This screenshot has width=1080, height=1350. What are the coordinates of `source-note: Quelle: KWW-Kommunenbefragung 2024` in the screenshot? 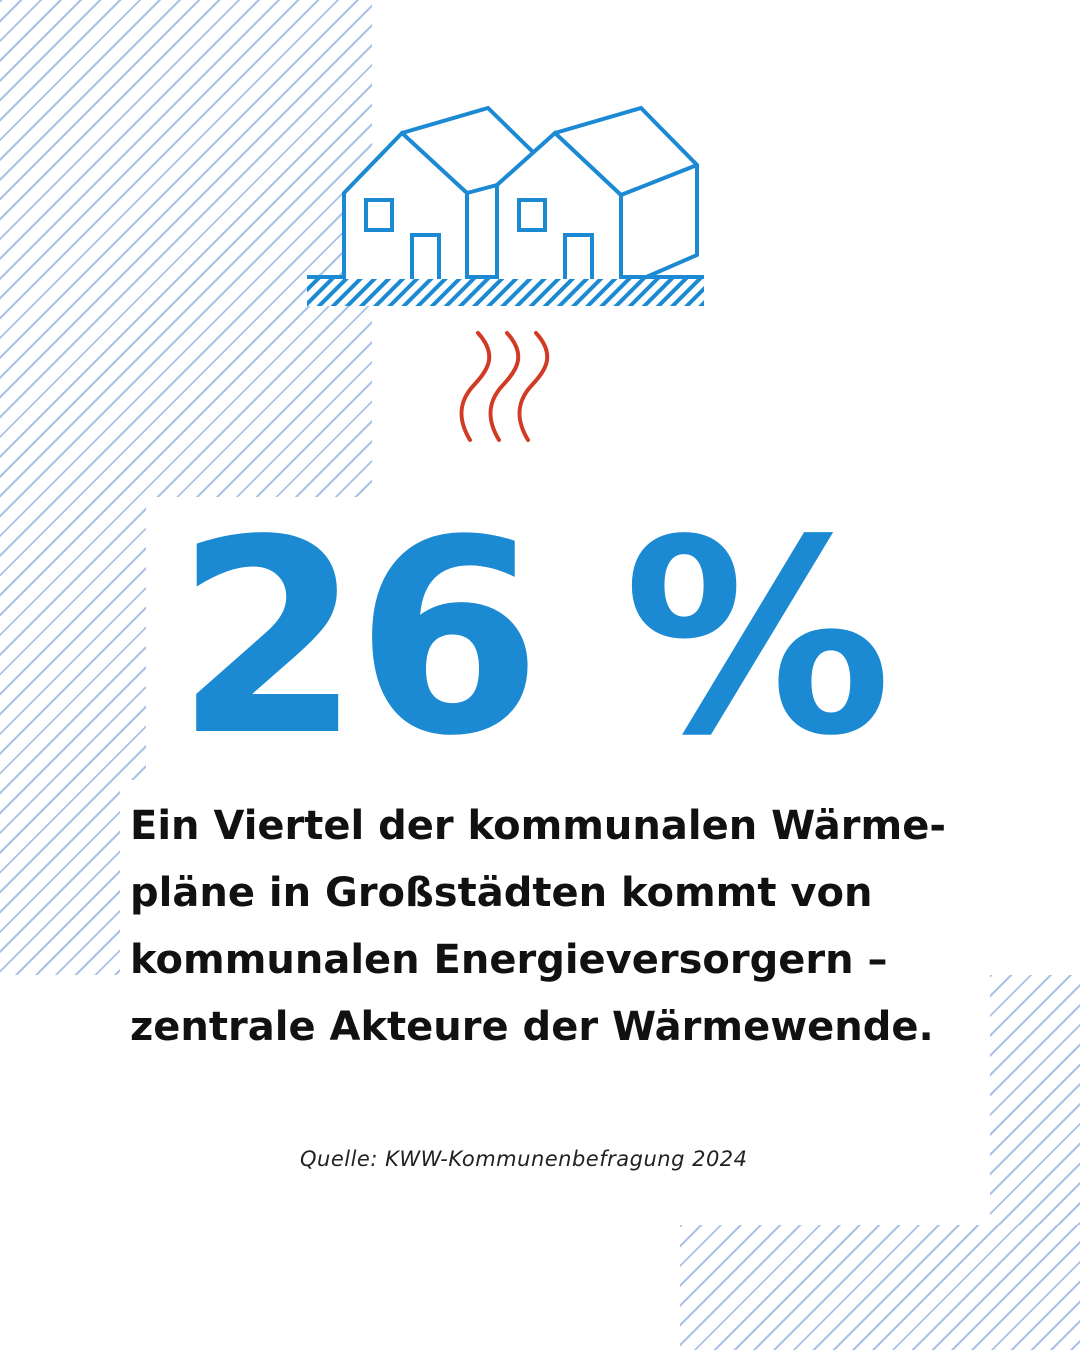 It's located at (524, 1159).